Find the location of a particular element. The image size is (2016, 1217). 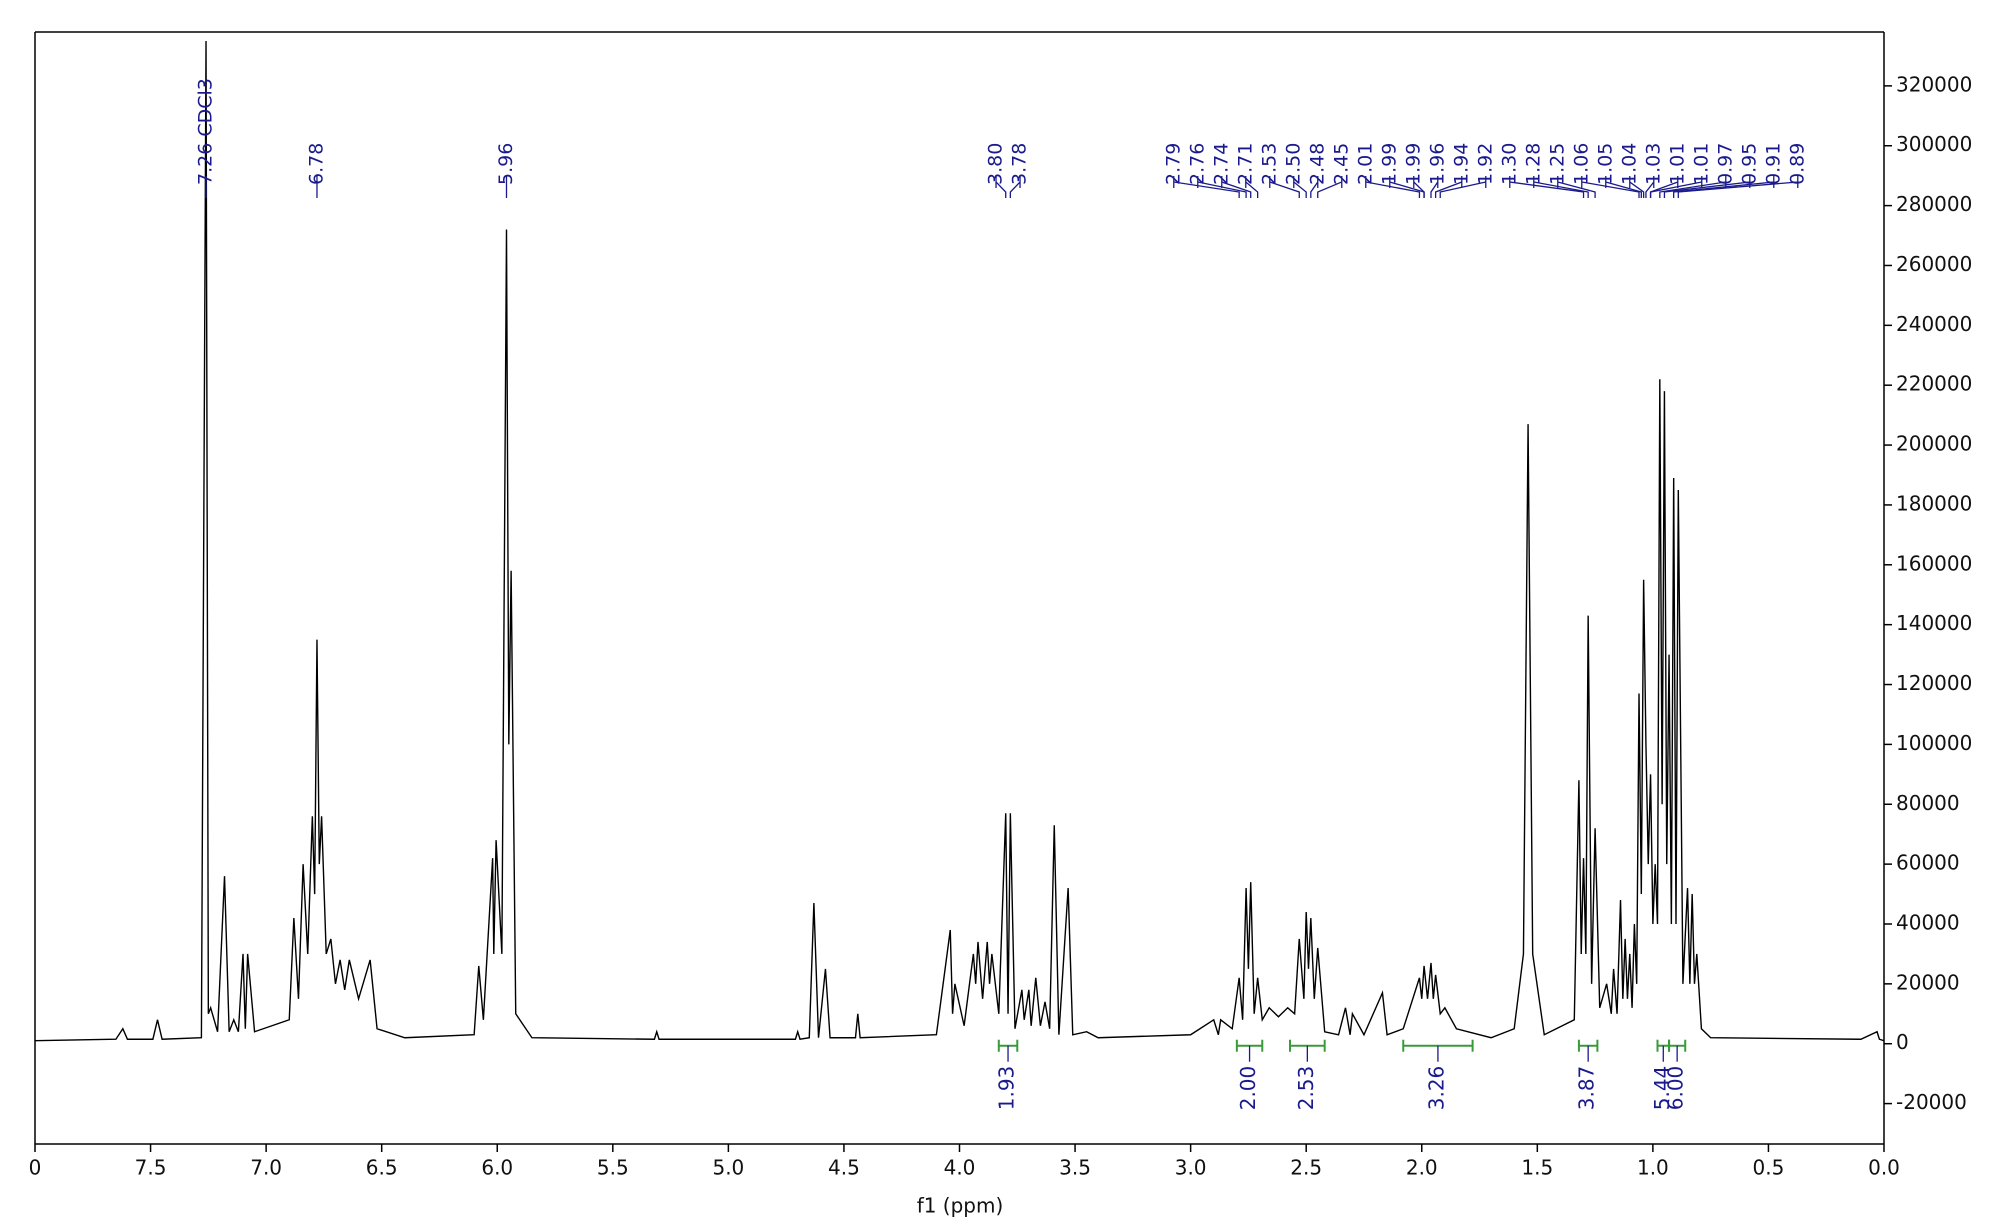

x-tick-label: 3.0 is located at coordinates (1191, 1168).